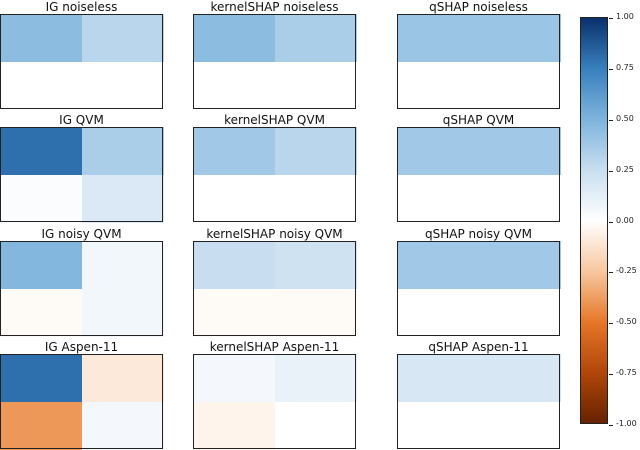 The height and width of the screenshot is (450, 640). What do you see at coordinates (274, 347) in the screenshot?
I see `panel-title: kernelSHAP Aspen-11` at bounding box center [274, 347].